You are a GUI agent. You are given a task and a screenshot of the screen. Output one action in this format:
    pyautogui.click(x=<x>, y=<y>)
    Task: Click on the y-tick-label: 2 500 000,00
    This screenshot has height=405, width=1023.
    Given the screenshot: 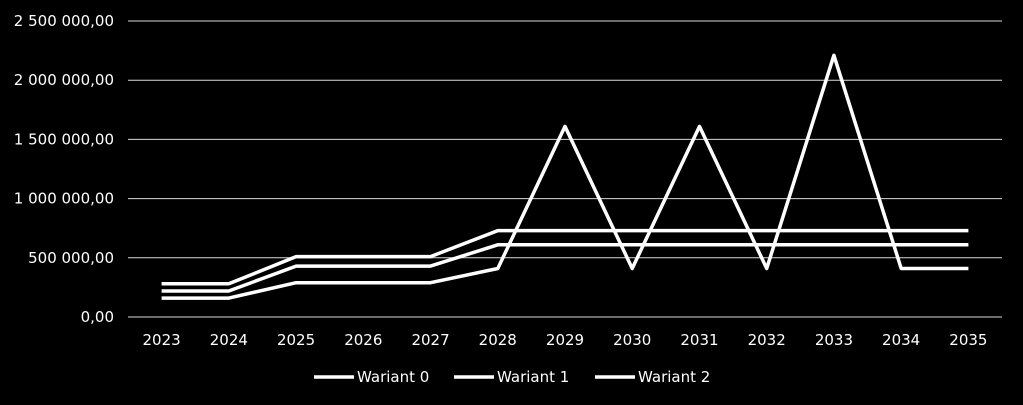 What is the action you would take?
    pyautogui.click(x=64, y=21)
    